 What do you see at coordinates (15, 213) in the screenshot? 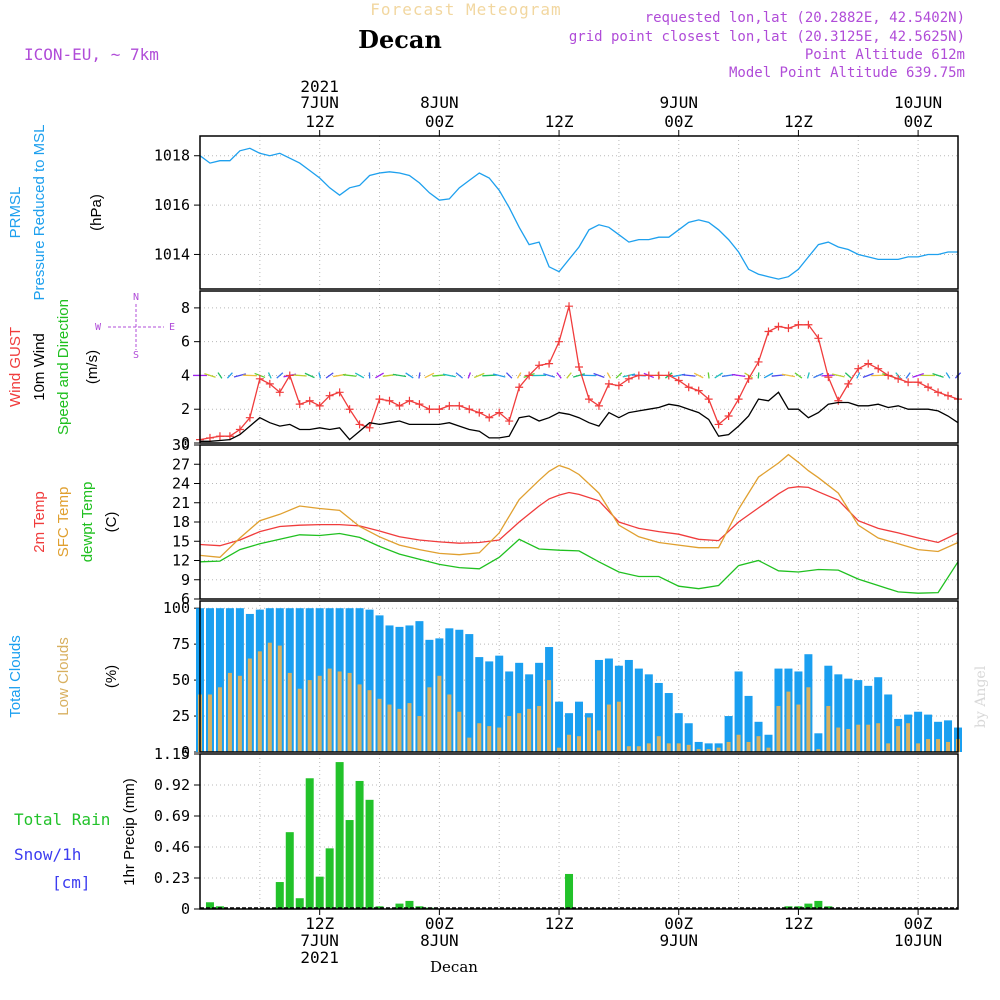
I see `panel-label: PRMSL` at bounding box center [15, 213].